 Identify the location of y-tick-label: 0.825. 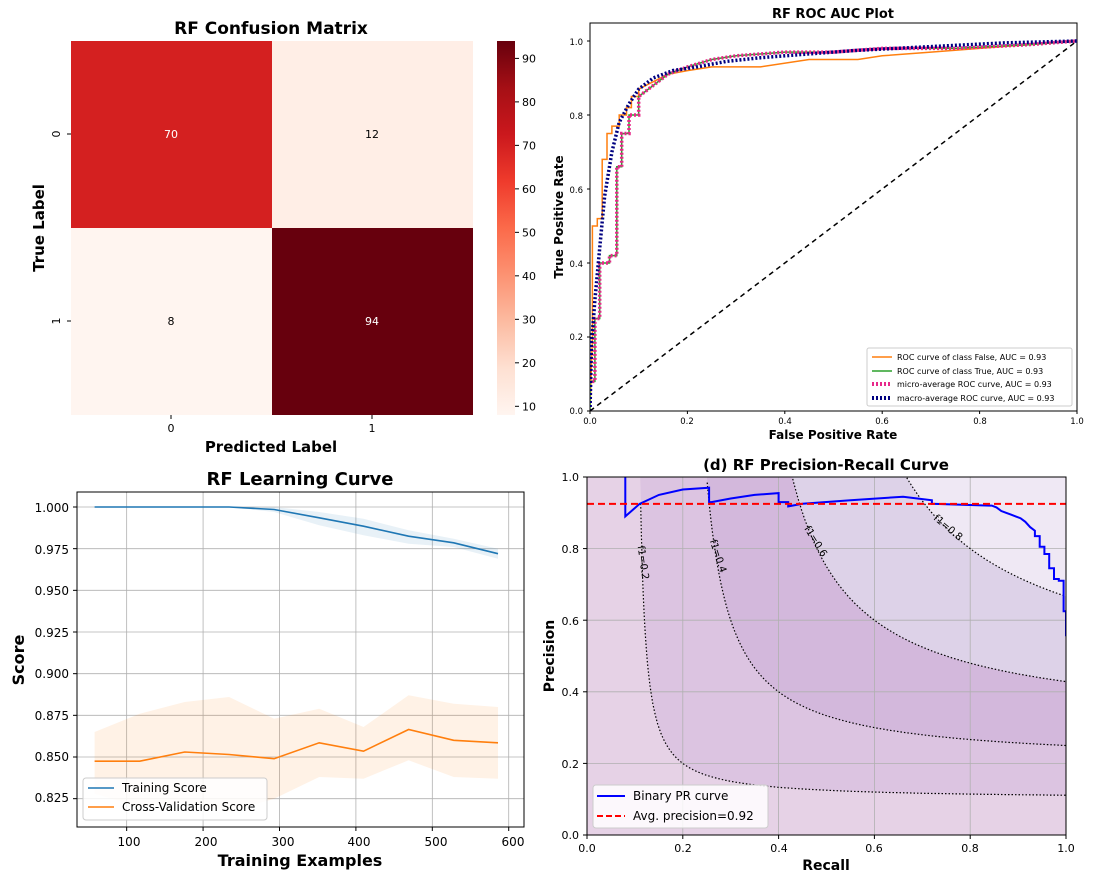
(52, 798).